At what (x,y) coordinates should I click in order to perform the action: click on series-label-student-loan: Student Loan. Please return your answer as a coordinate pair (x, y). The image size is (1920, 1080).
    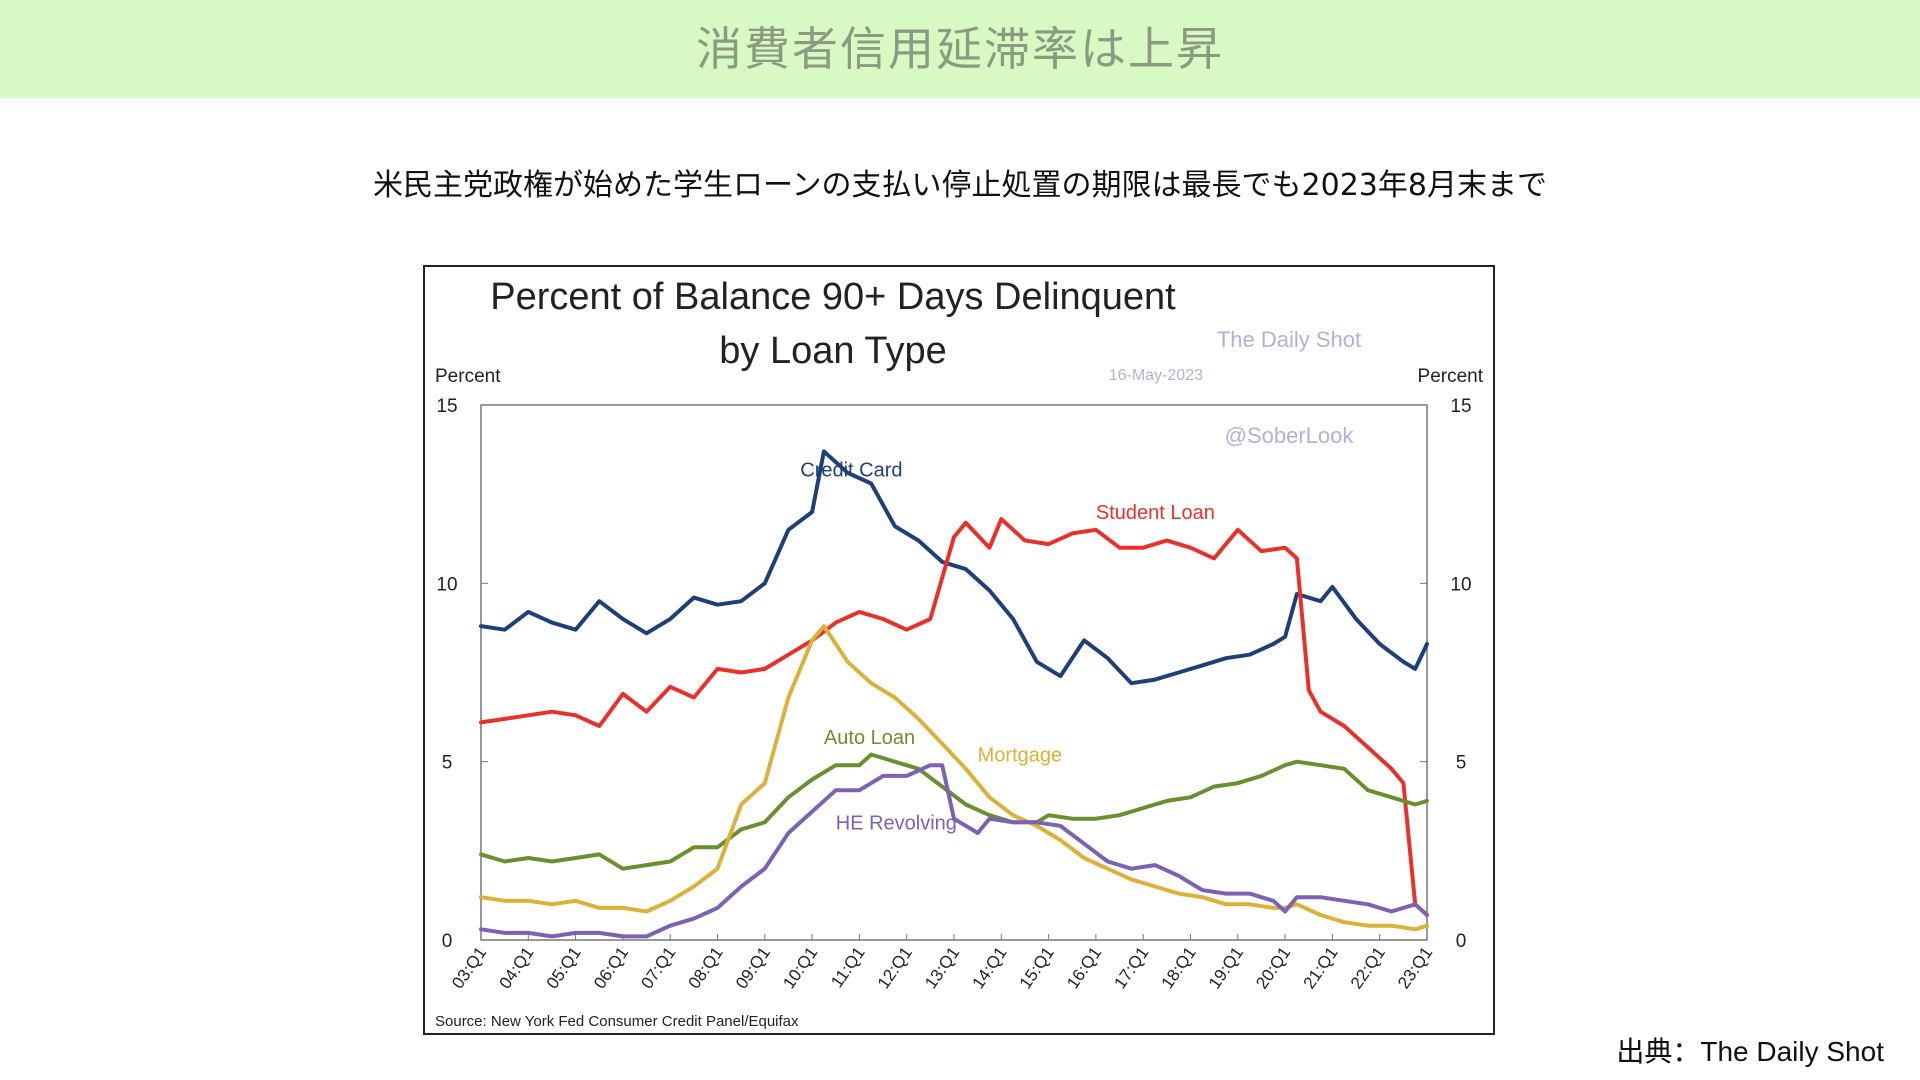
    Looking at the image, I should click on (1155, 513).